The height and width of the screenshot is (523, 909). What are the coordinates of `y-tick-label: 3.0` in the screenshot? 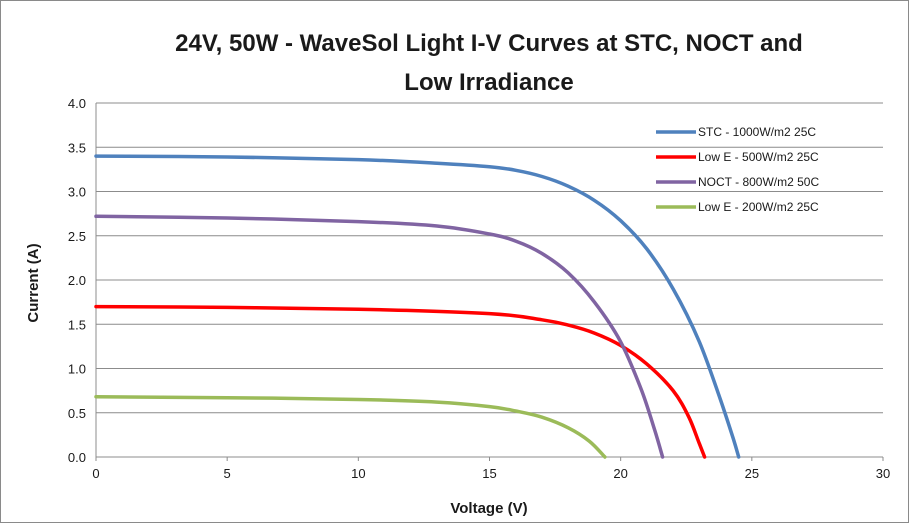 It's located at (77, 192).